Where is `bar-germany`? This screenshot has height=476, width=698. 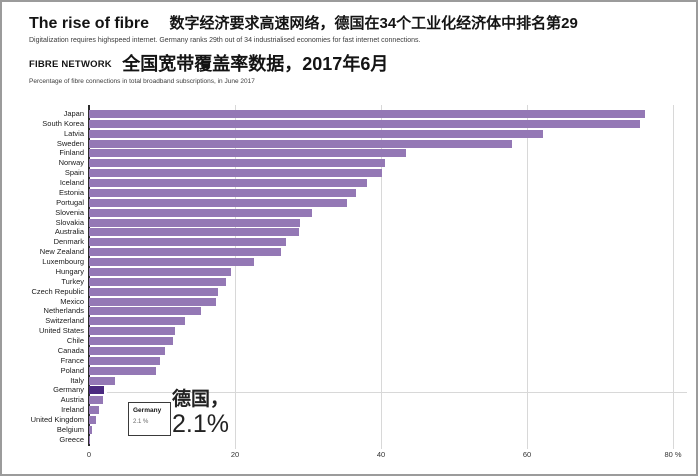 bar-germany is located at coordinates (97, 390).